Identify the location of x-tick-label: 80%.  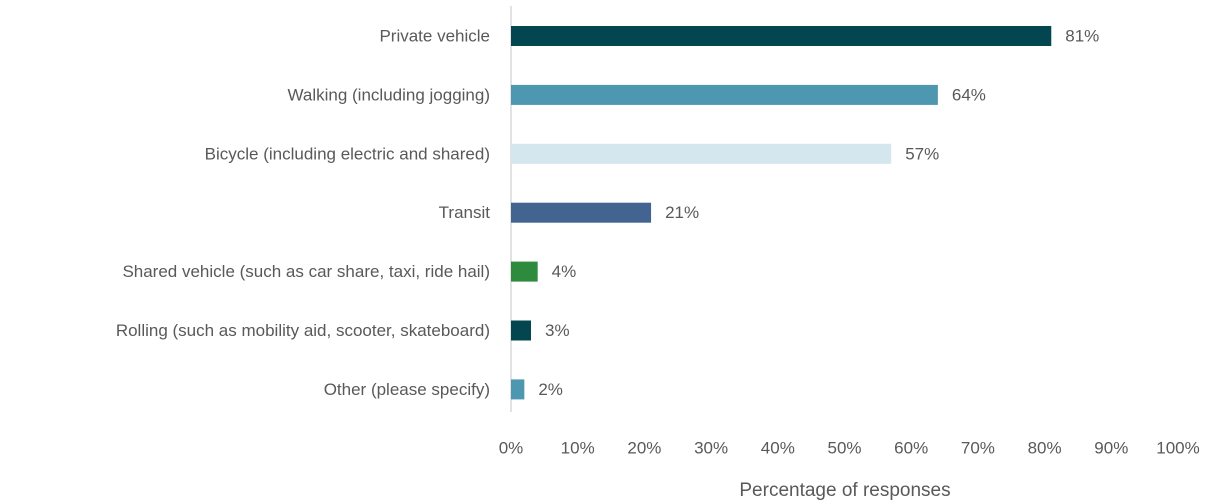
(1045, 447).